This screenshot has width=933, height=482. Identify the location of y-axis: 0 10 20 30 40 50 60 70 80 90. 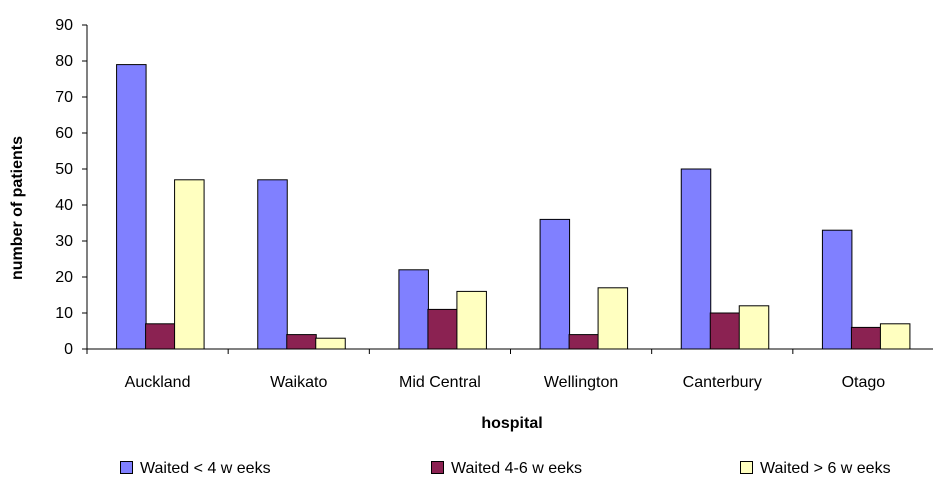
(71, 187).